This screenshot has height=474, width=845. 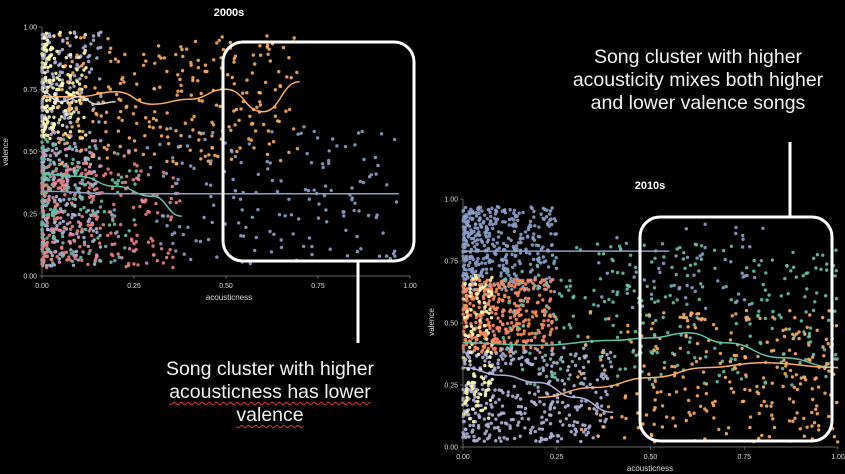 What do you see at coordinates (451, 448) in the screenshot?
I see `y-tick-label: 0.00` at bounding box center [451, 448].